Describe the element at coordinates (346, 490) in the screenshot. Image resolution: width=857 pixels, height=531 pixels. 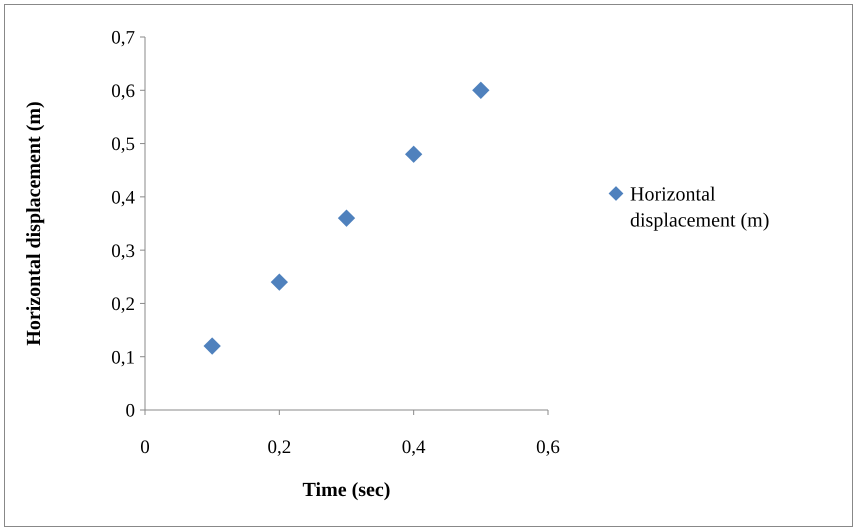
I see `x-axis-title: Time (sec)` at that location.